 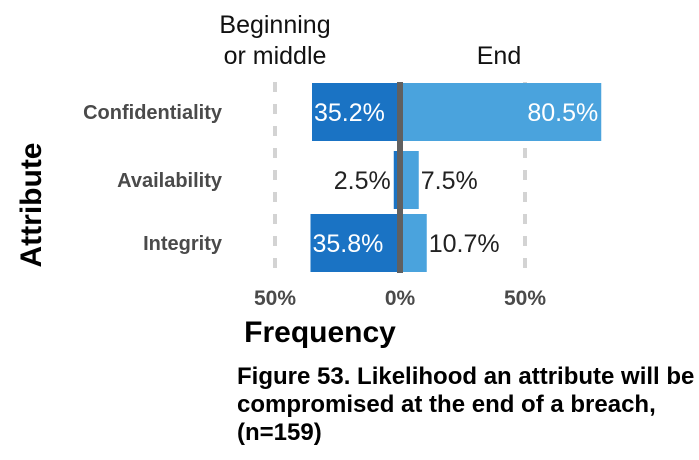 I want to click on bar-integrity-beginning, so click(x=355, y=243).